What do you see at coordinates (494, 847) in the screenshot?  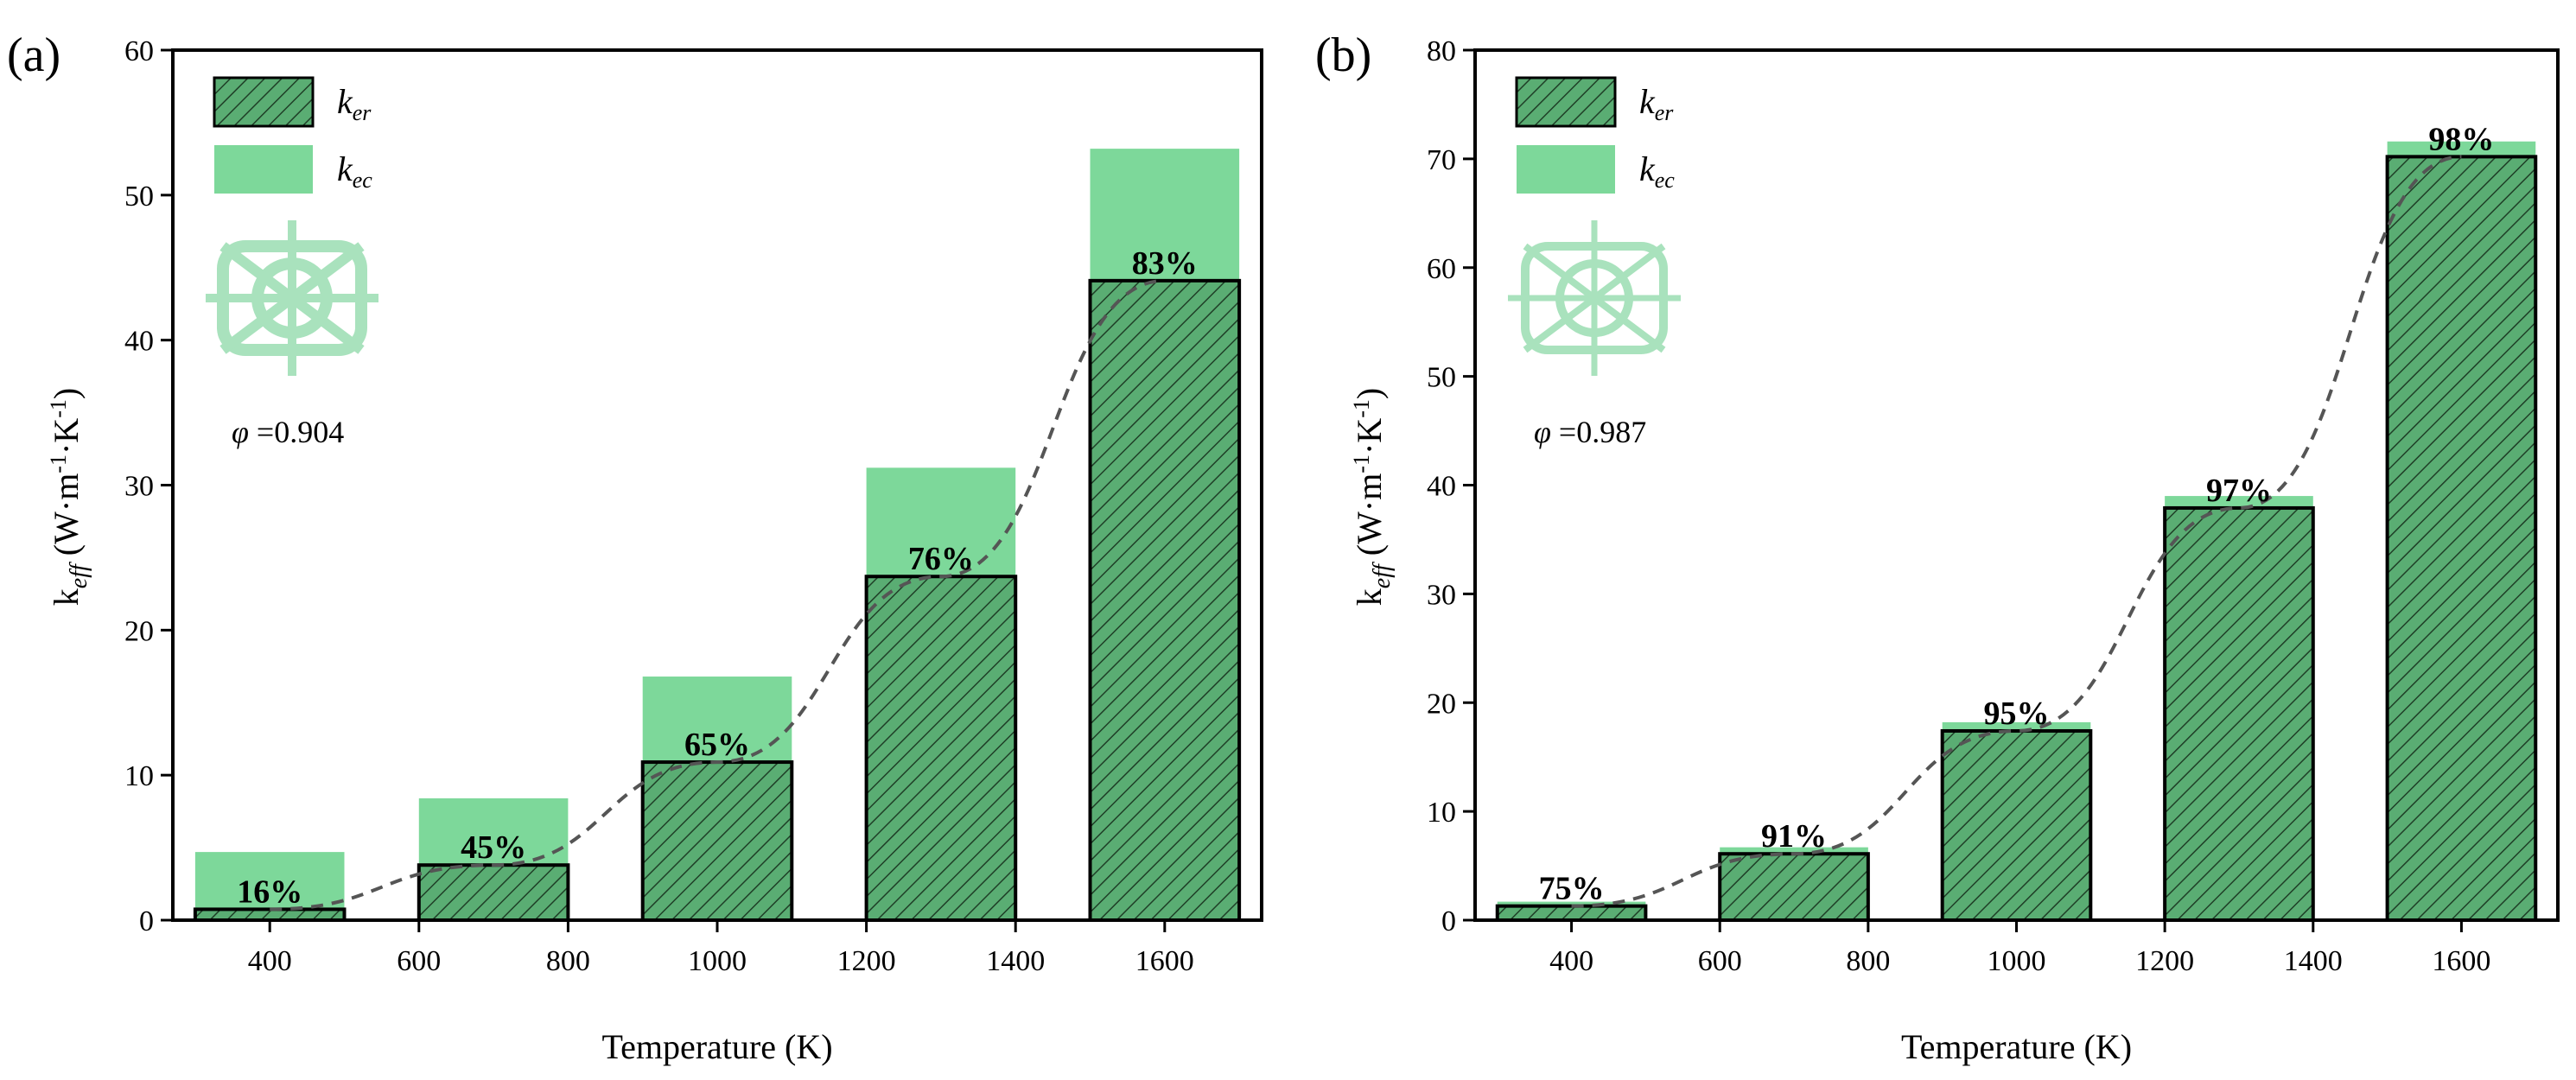 I see `percent-label: 45%` at bounding box center [494, 847].